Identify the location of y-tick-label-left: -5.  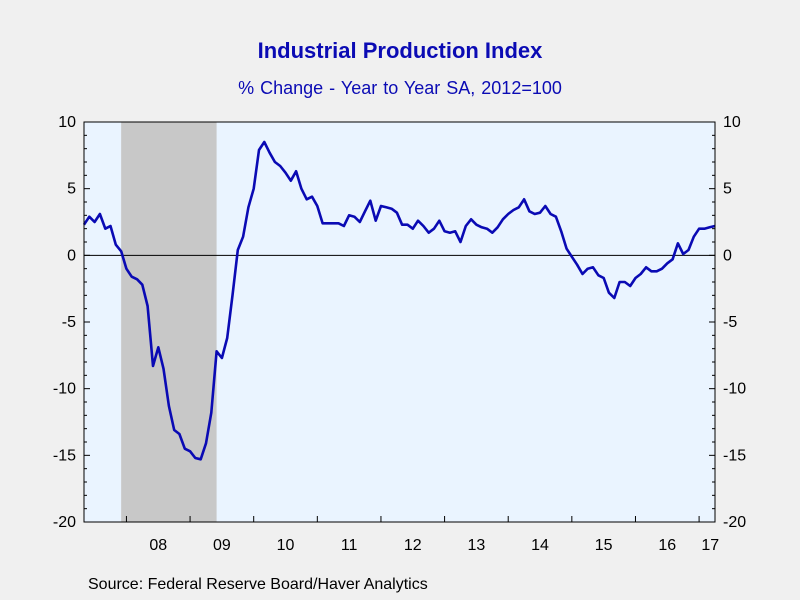
(69, 322).